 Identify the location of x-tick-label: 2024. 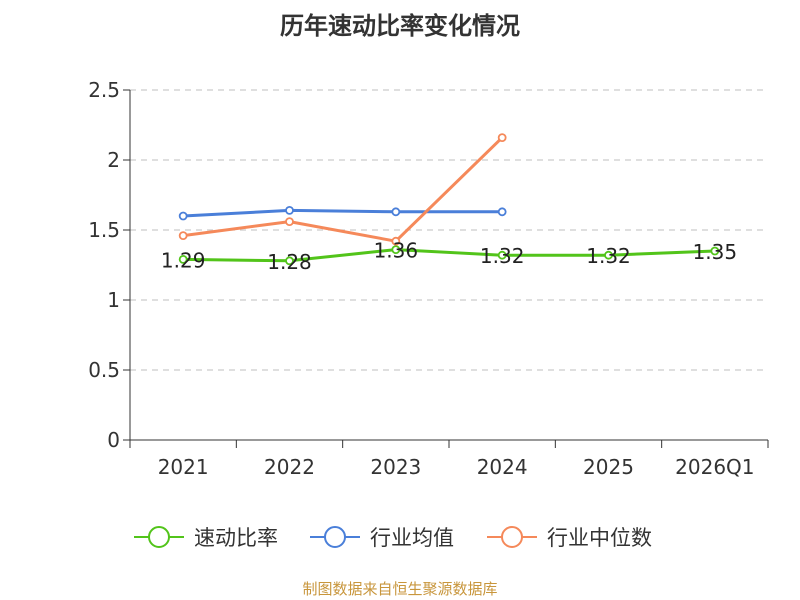
(502, 467).